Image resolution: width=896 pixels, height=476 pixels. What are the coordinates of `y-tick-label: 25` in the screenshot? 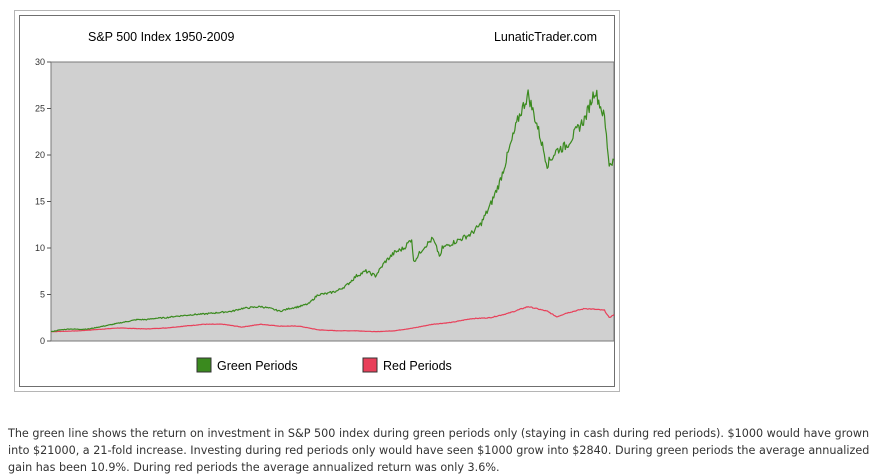 It's located at (40, 109).